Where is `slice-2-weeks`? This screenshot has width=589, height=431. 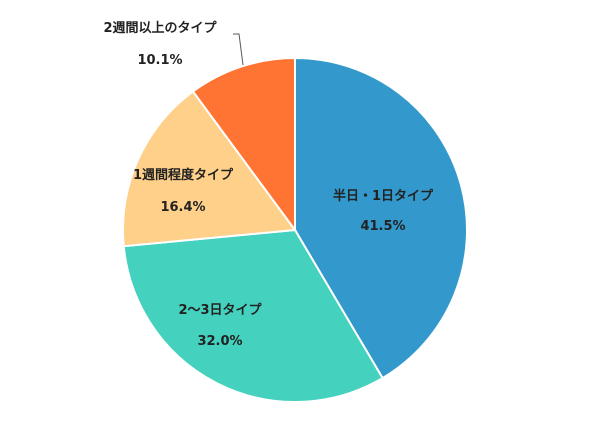 slice-2-weeks is located at coordinates (243, 145).